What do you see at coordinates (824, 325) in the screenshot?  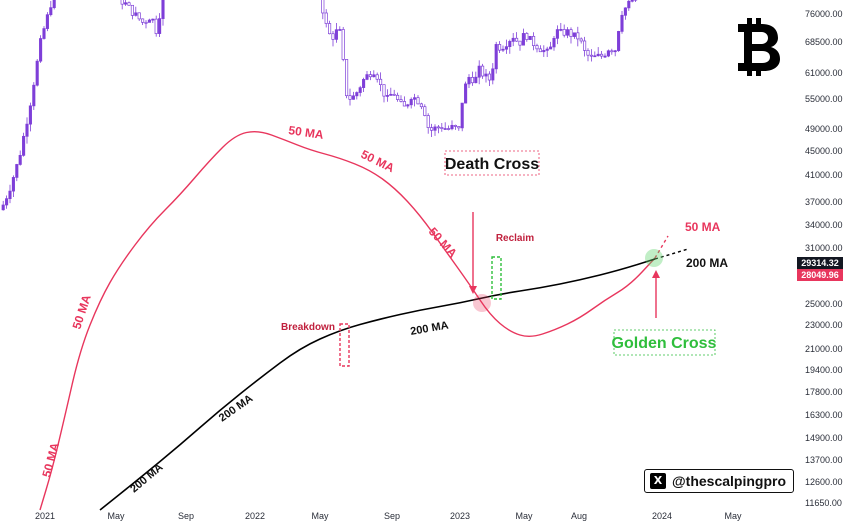 I see `price-tick-label: 23000.00` at bounding box center [824, 325].